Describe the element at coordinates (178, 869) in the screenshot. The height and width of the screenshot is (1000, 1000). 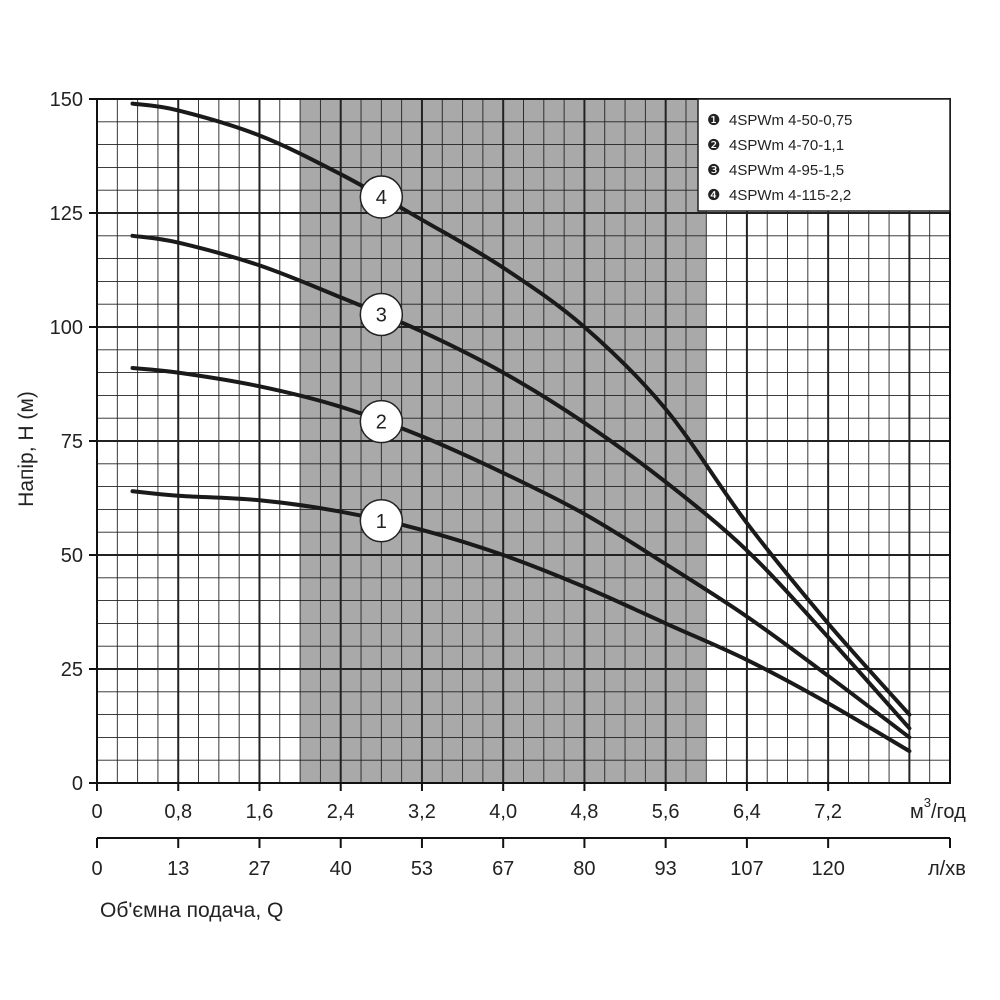
I see `x-tick-label-lpm: 13` at that location.